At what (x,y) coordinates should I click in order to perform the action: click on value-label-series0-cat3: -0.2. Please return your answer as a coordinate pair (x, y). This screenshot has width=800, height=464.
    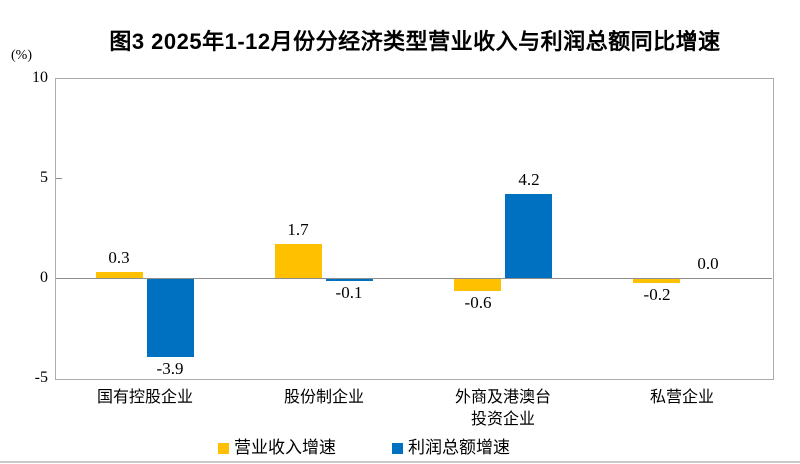
    Looking at the image, I should click on (657, 294).